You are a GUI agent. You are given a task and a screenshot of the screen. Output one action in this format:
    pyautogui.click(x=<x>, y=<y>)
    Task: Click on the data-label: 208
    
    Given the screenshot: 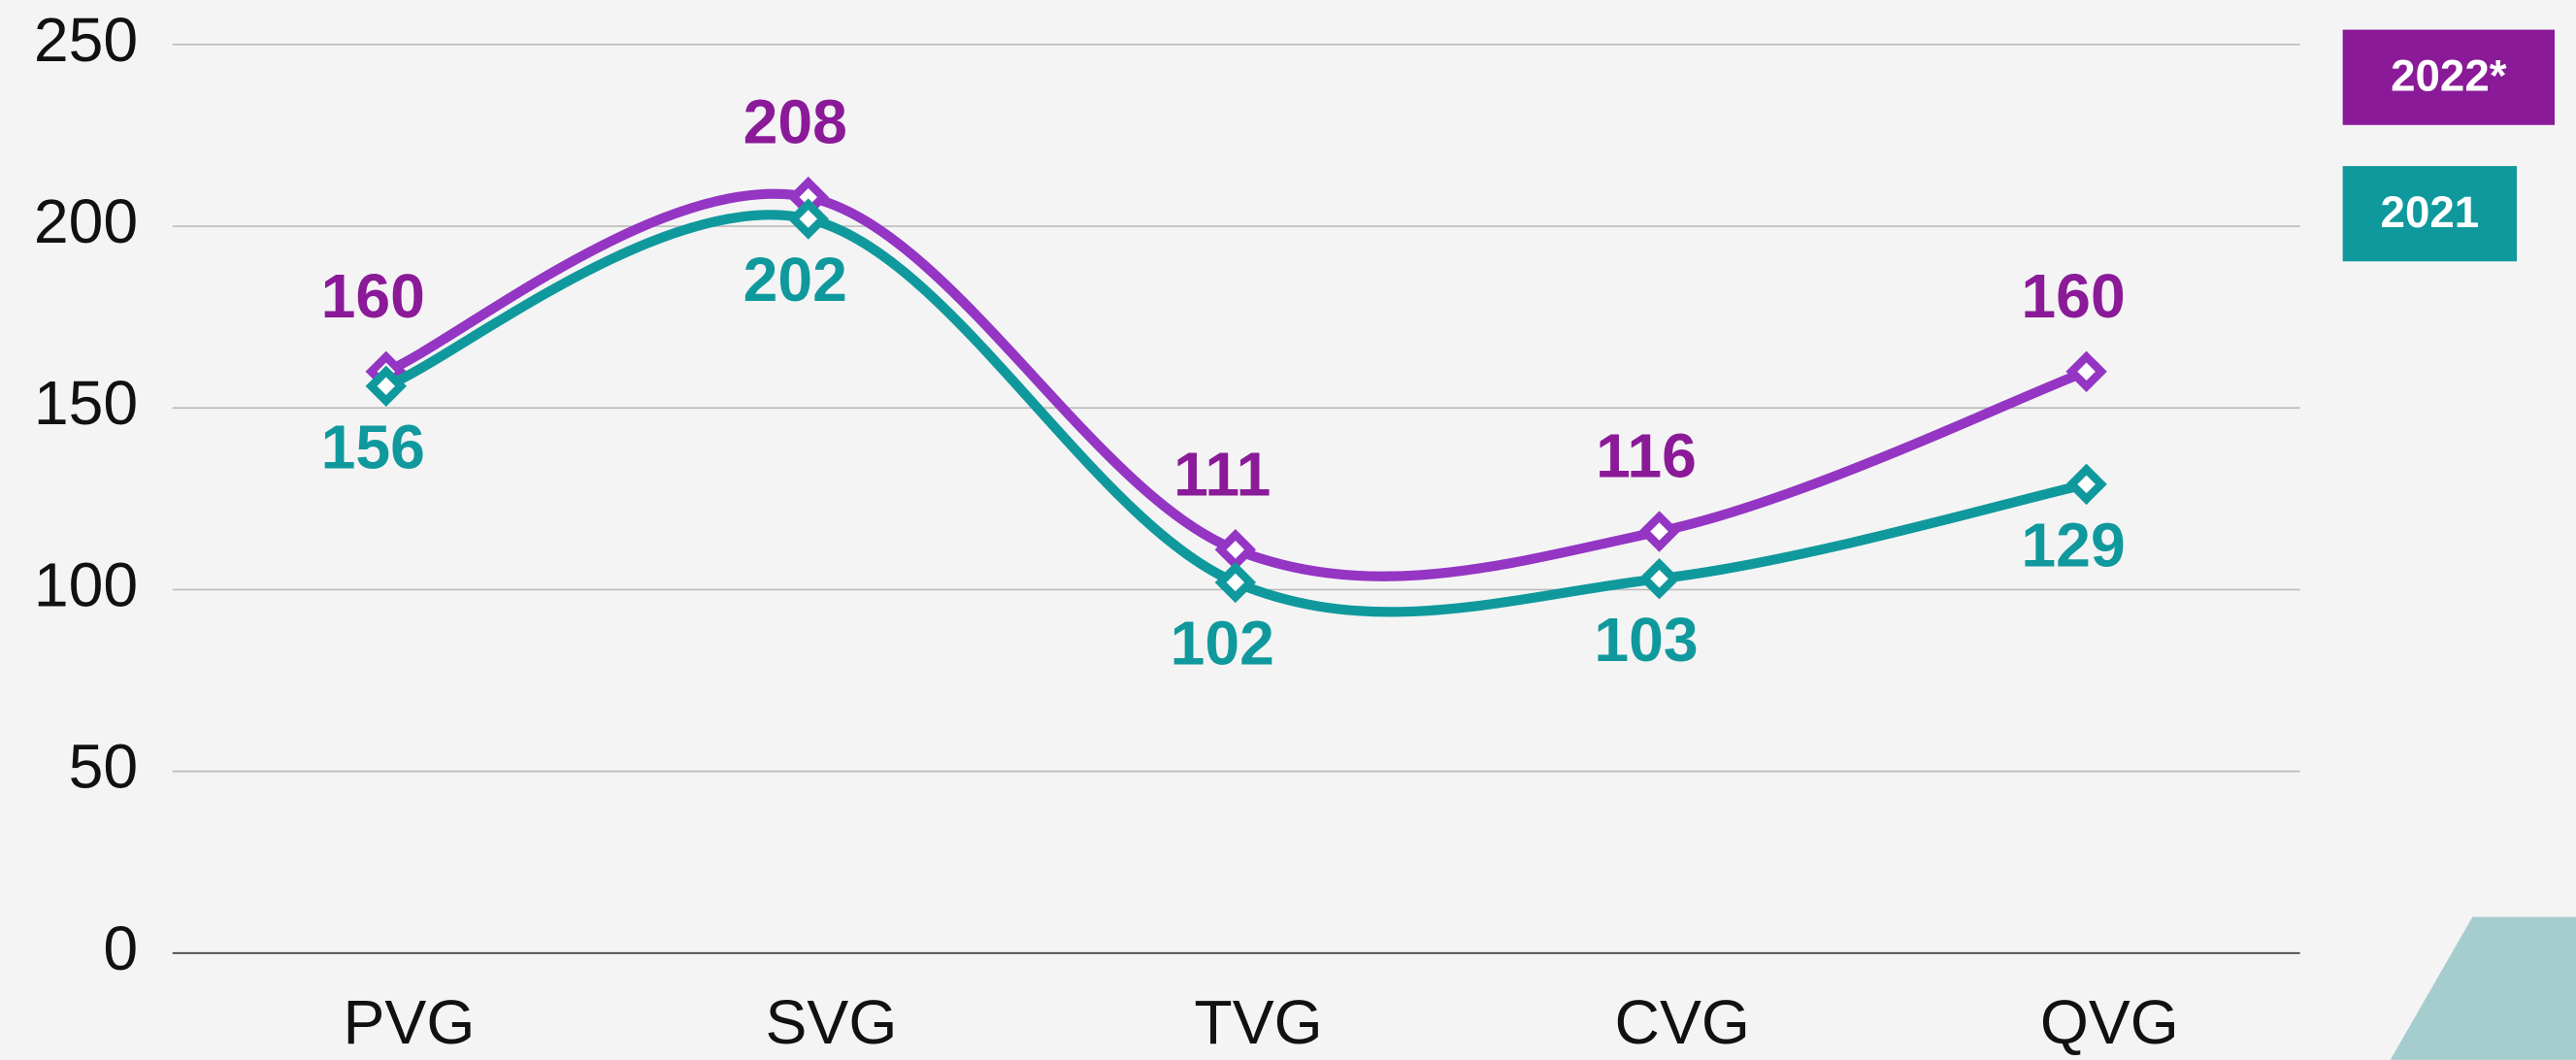 What is the action you would take?
    pyautogui.click(x=795, y=121)
    